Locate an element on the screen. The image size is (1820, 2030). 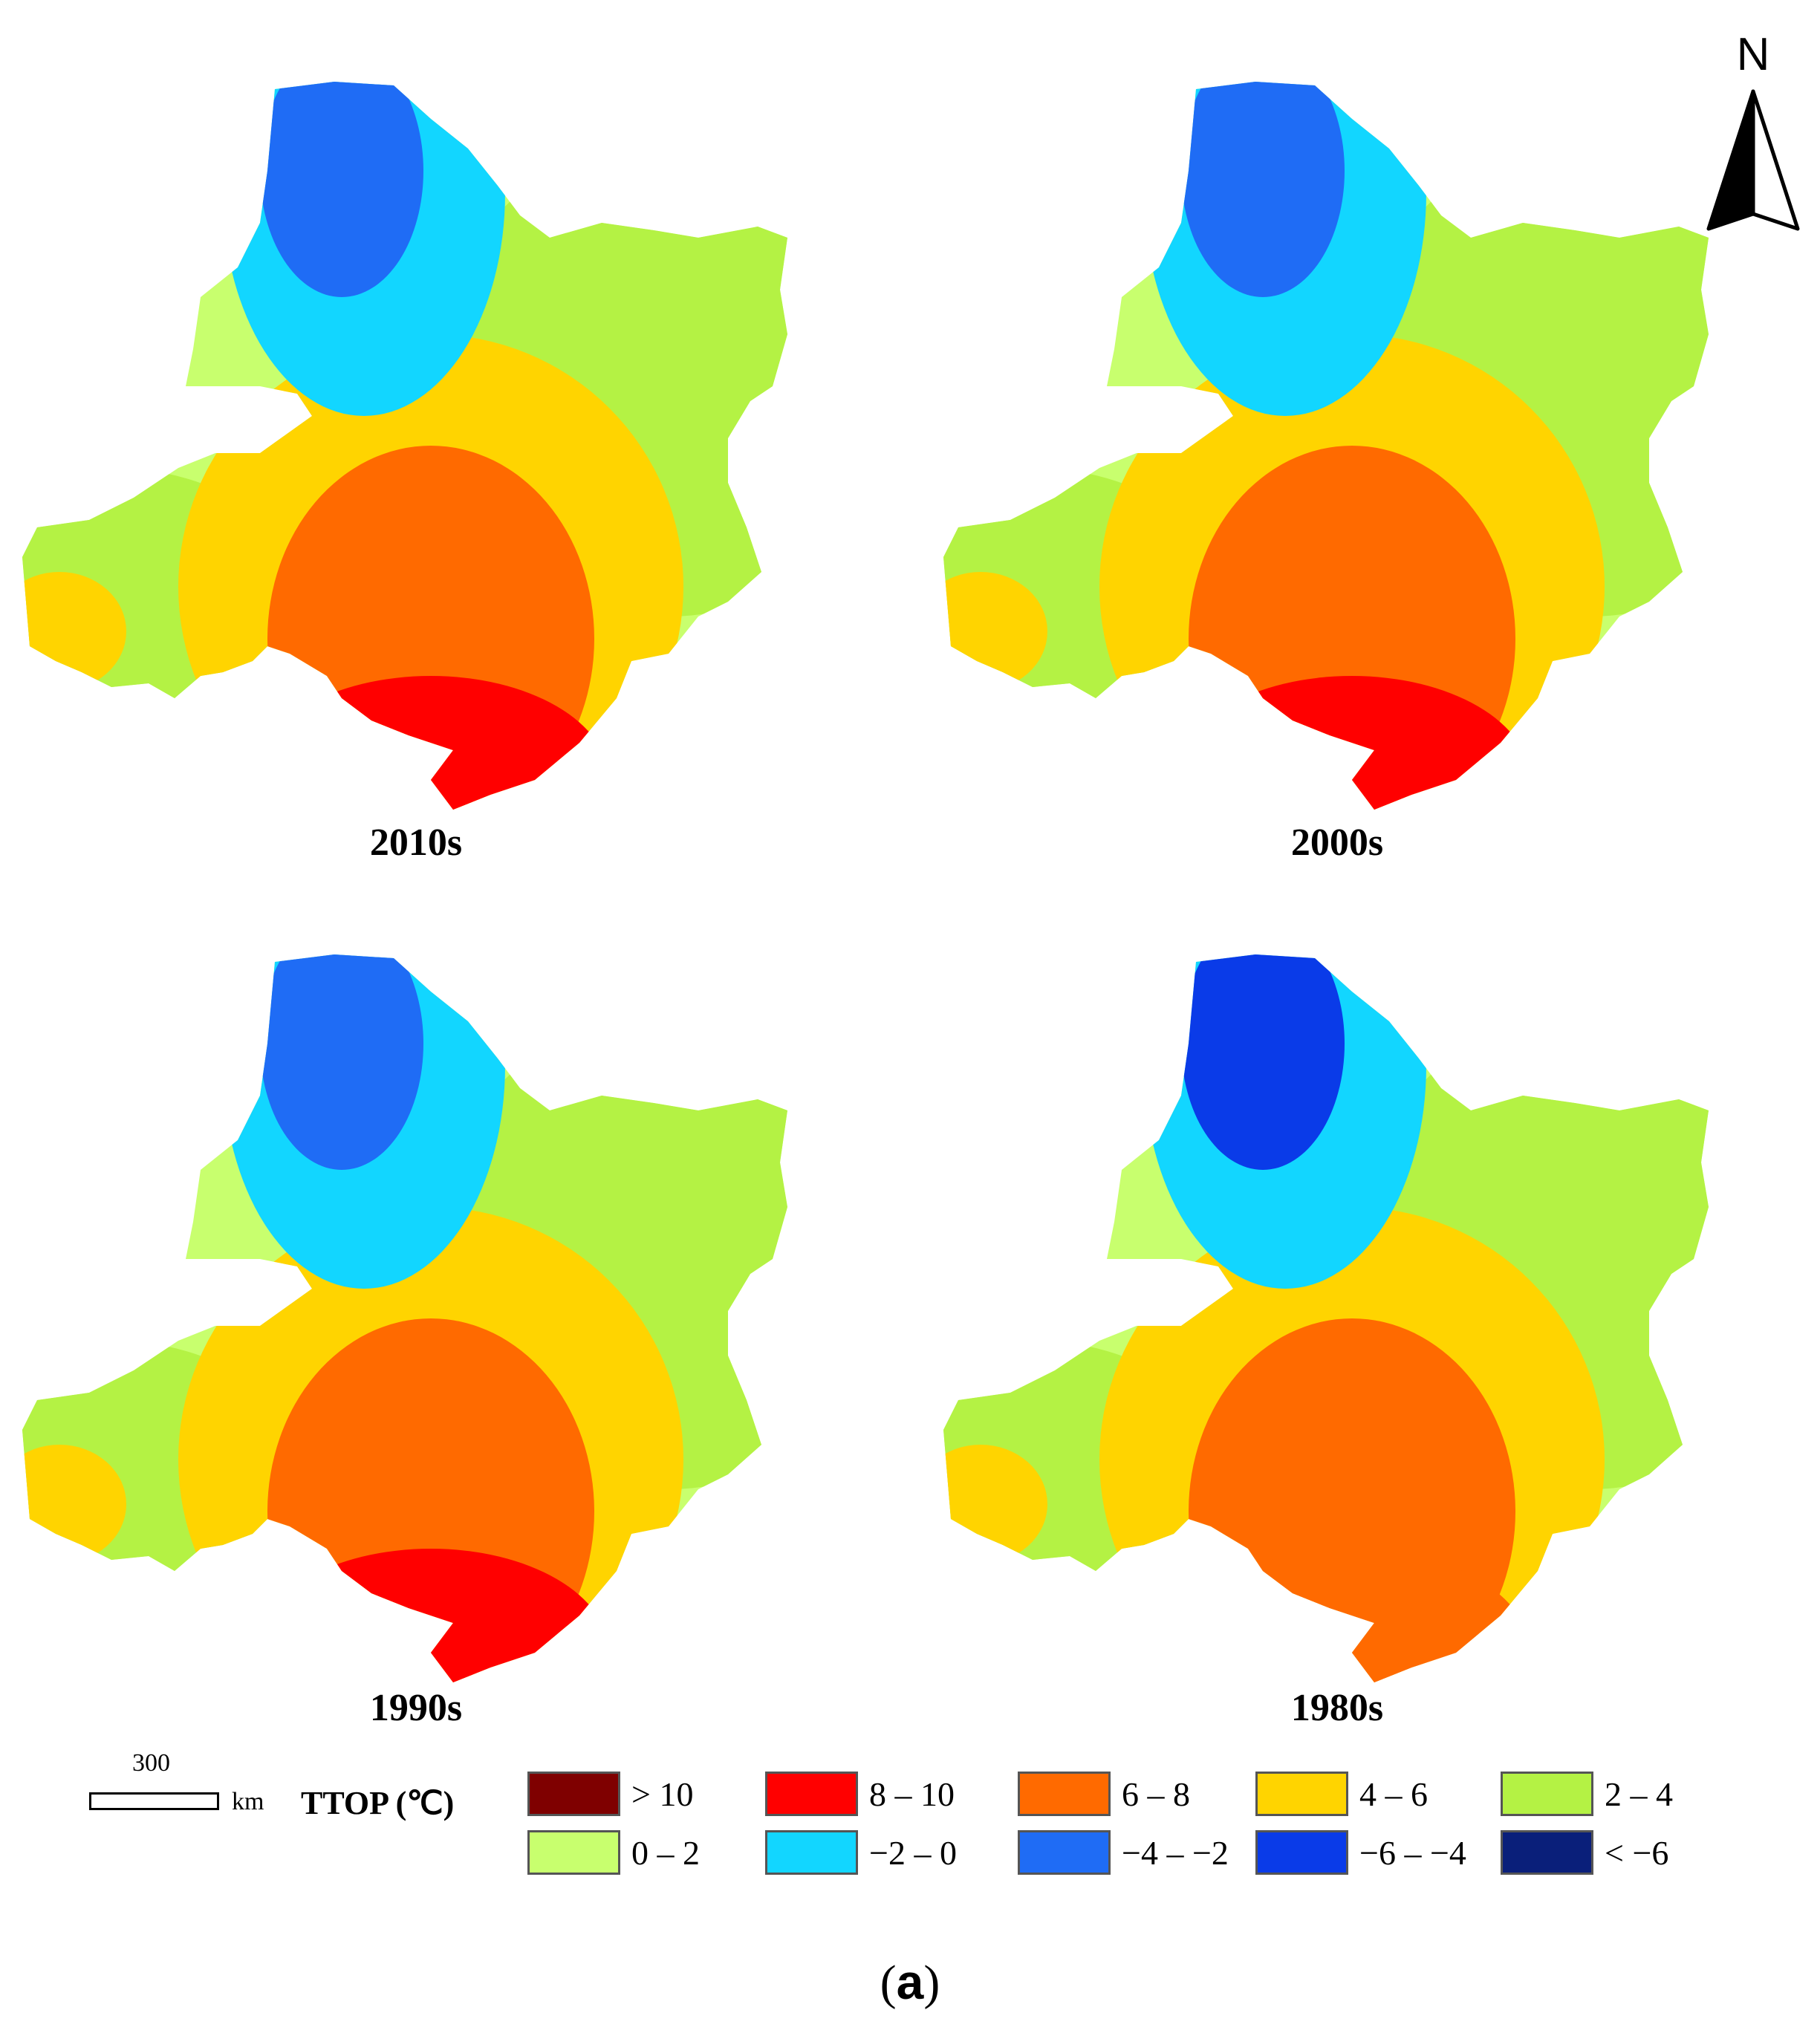
panel-label-2010s: 2010s is located at coordinates (416, 843).